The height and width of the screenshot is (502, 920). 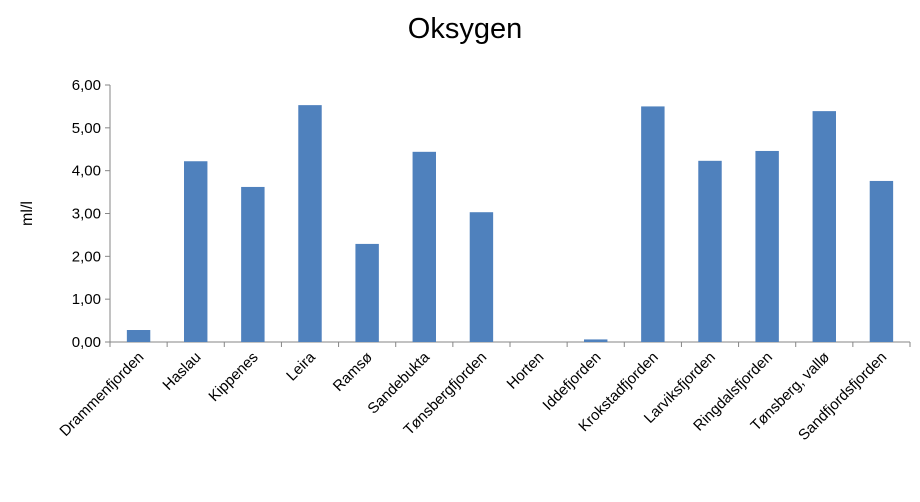 What do you see at coordinates (86, 171) in the screenshot?
I see `y-tick-label: 4,00` at bounding box center [86, 171].